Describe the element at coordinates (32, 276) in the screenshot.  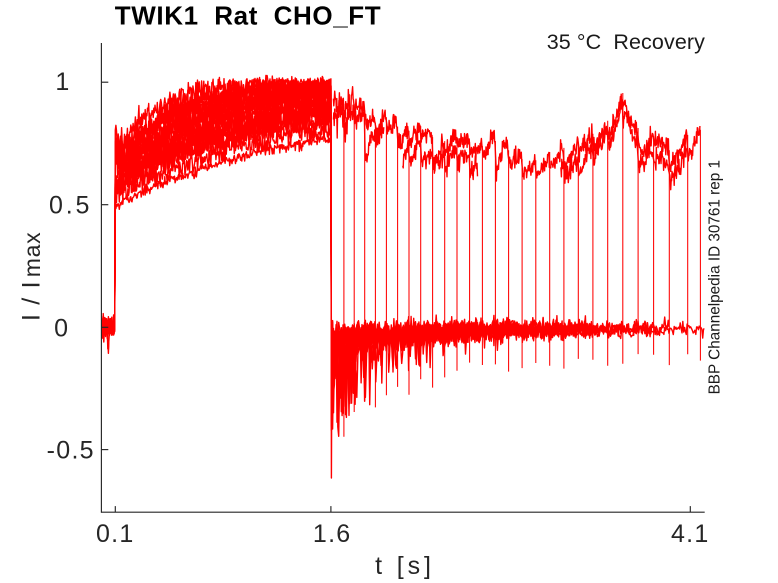
I see `svg-text: I / Imax` at that location.